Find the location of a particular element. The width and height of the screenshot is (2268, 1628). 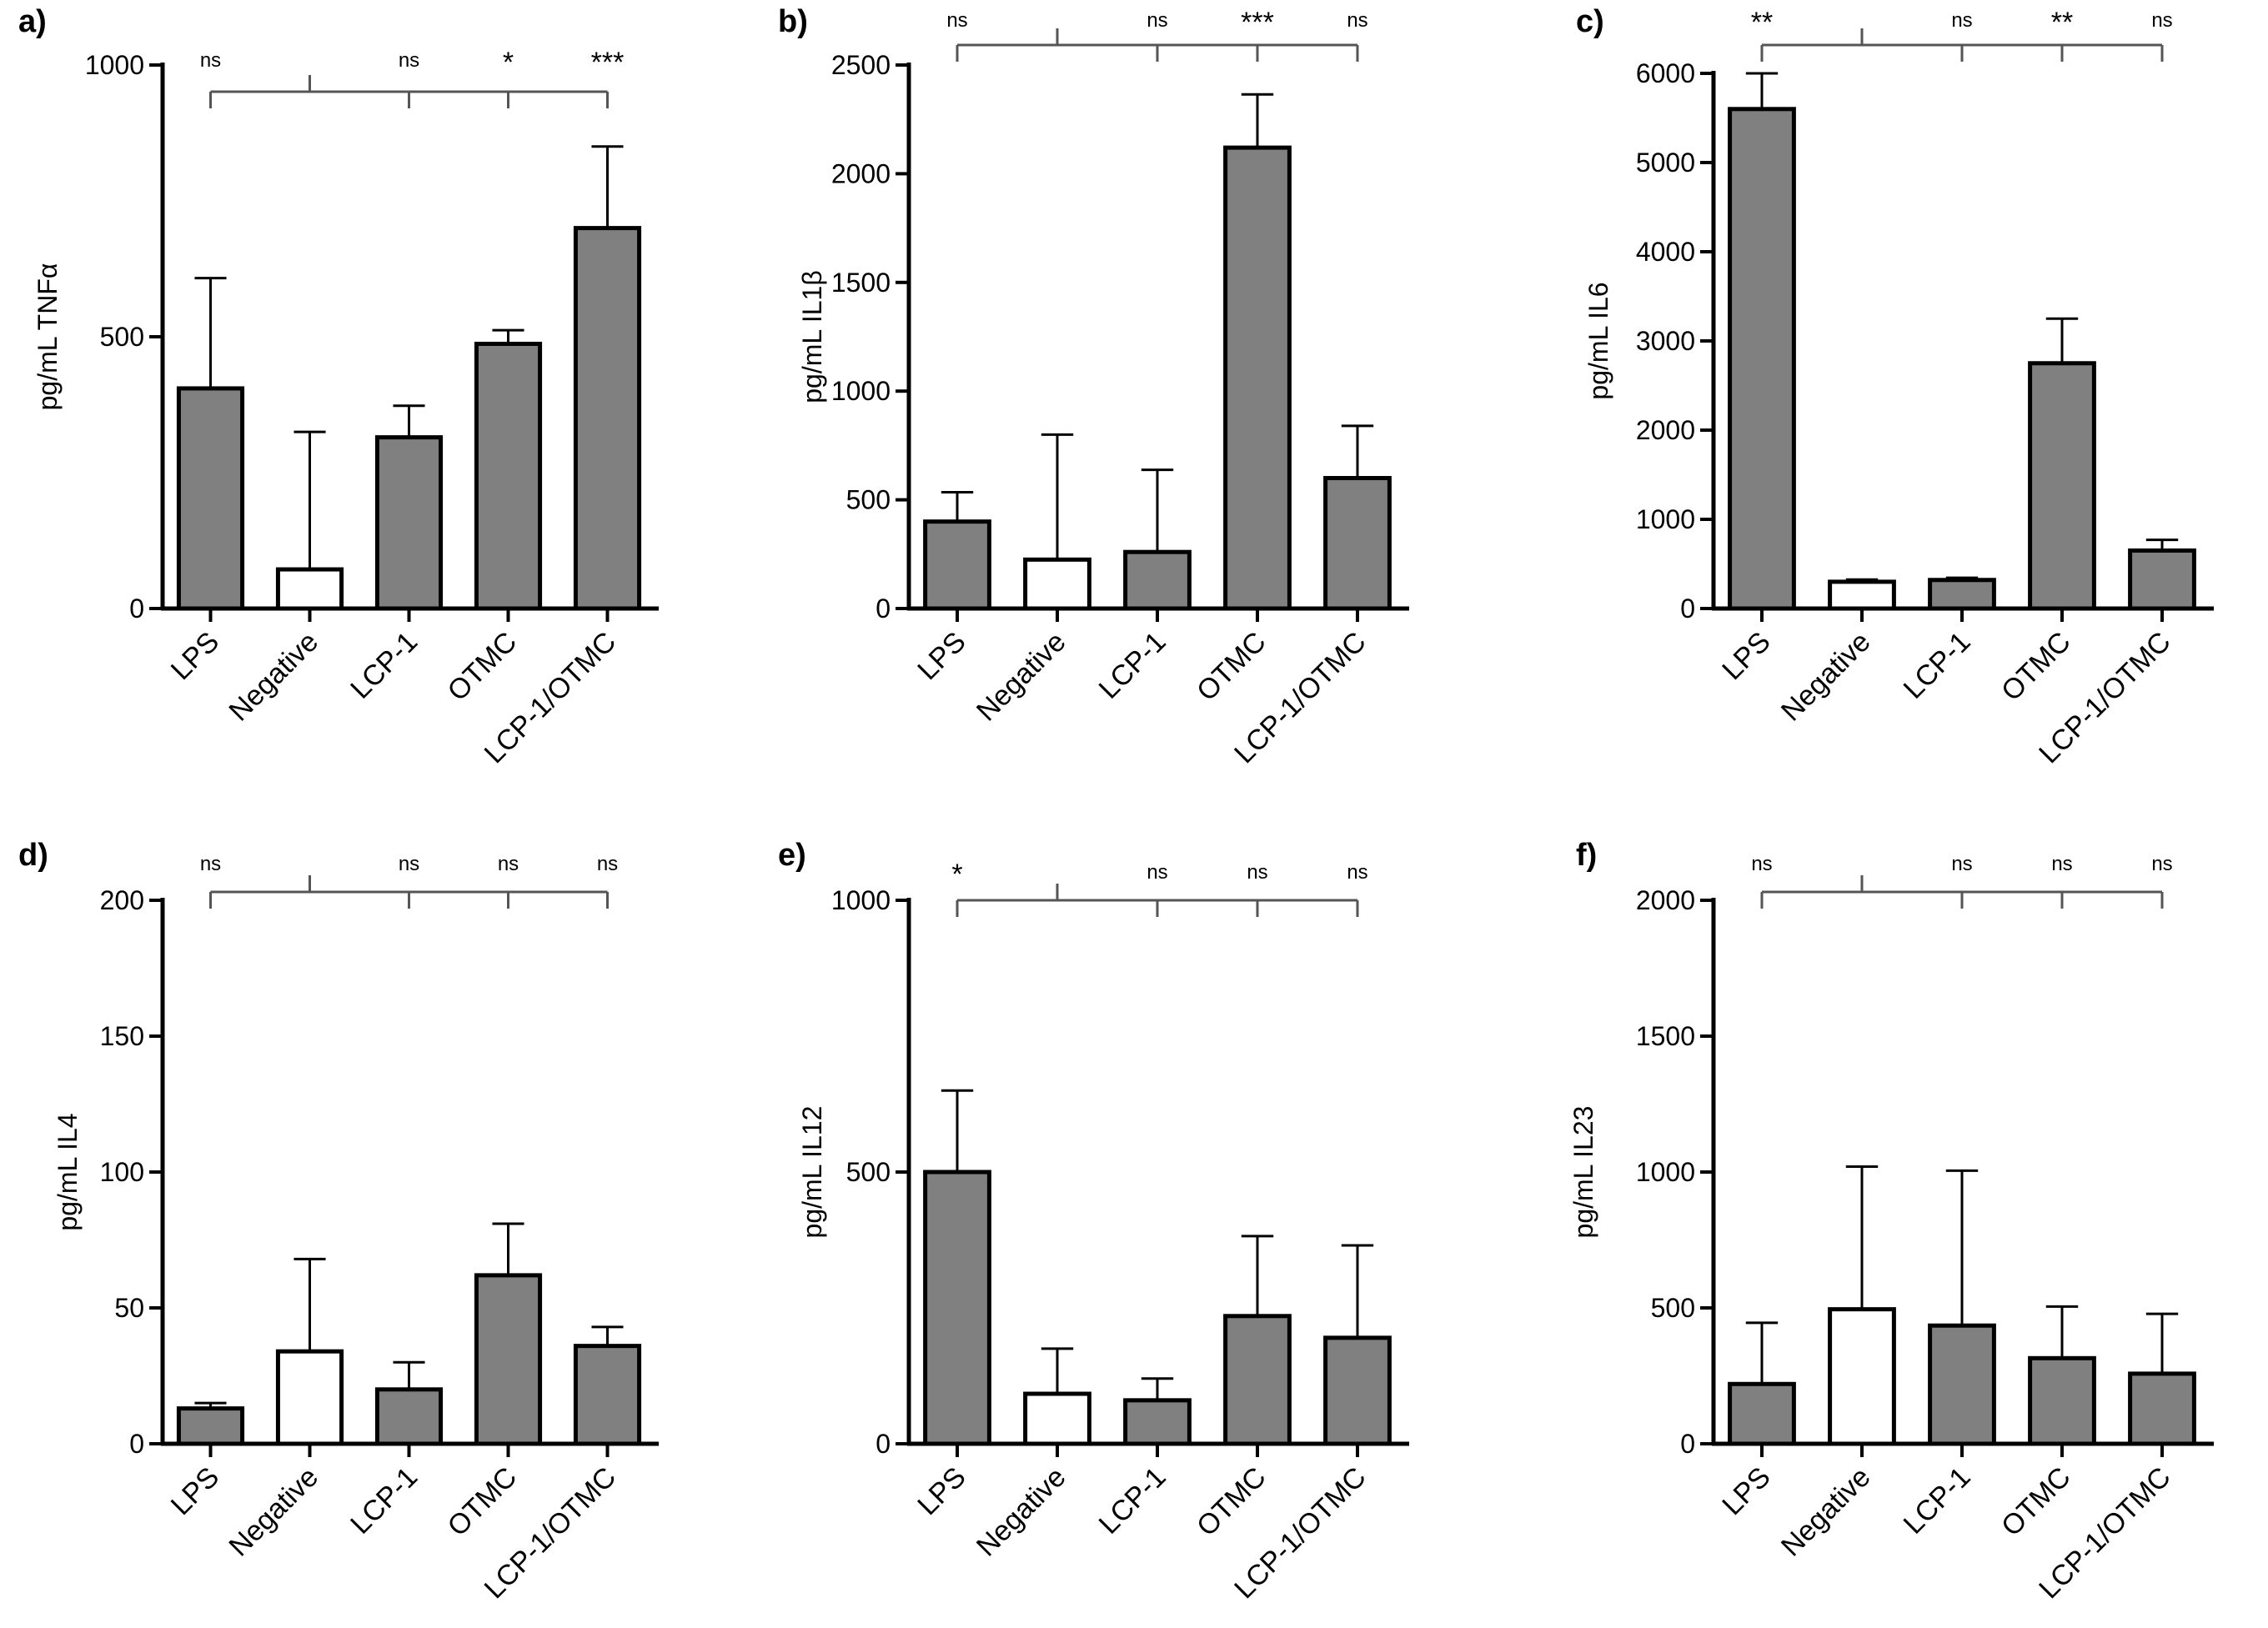

y-tick-label: 6000 is located at coordinates (1665, 73).